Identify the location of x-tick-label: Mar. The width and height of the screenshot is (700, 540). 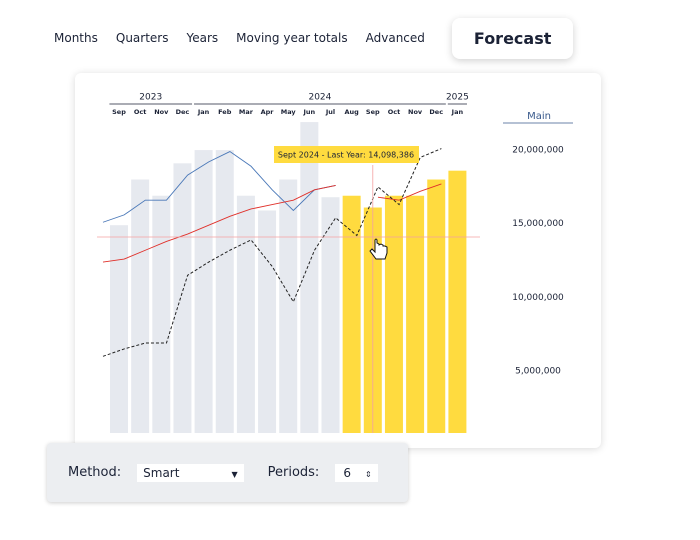
(246, 112).